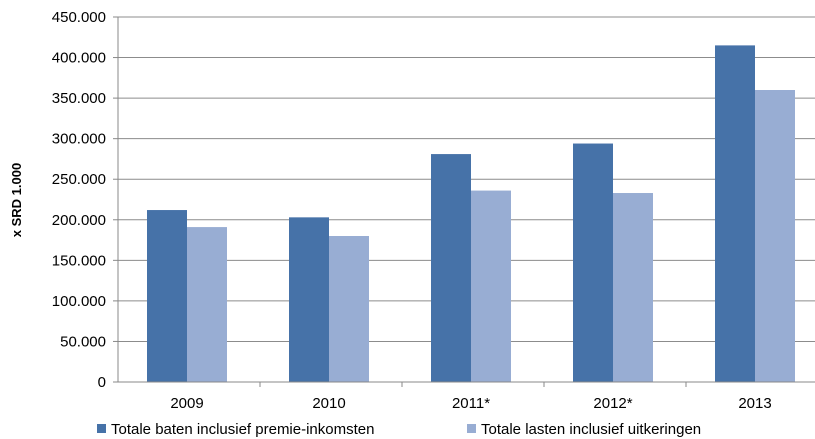 The image size is (815, 439). What do you see at coordinates (79, 139) in the screenshot?
I see `y-tick-label: 300.000` at bounding box center [79, 139].